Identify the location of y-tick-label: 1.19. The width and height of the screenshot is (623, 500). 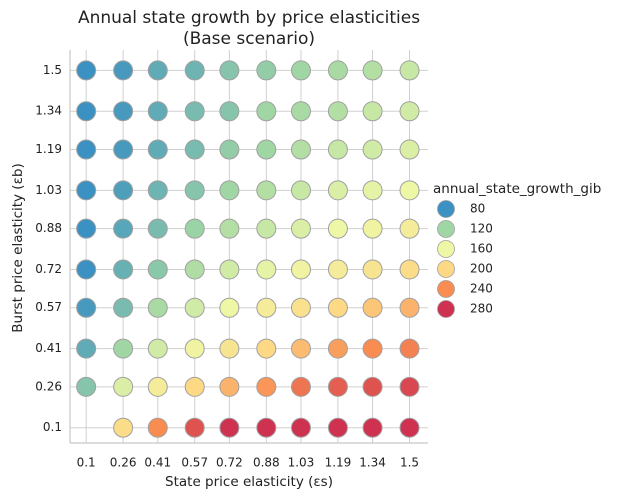
(48, 149).